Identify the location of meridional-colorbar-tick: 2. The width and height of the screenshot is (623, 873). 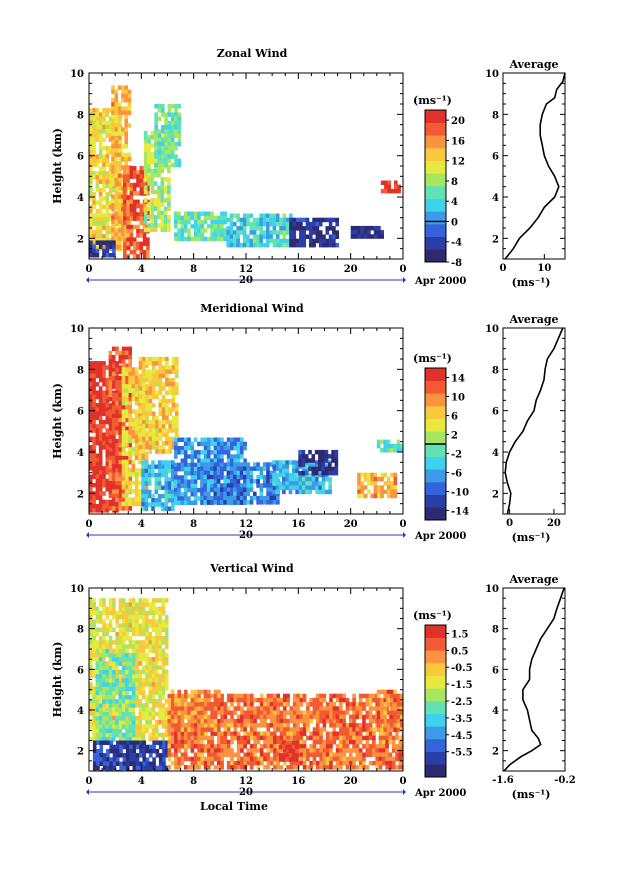
(454, 436).